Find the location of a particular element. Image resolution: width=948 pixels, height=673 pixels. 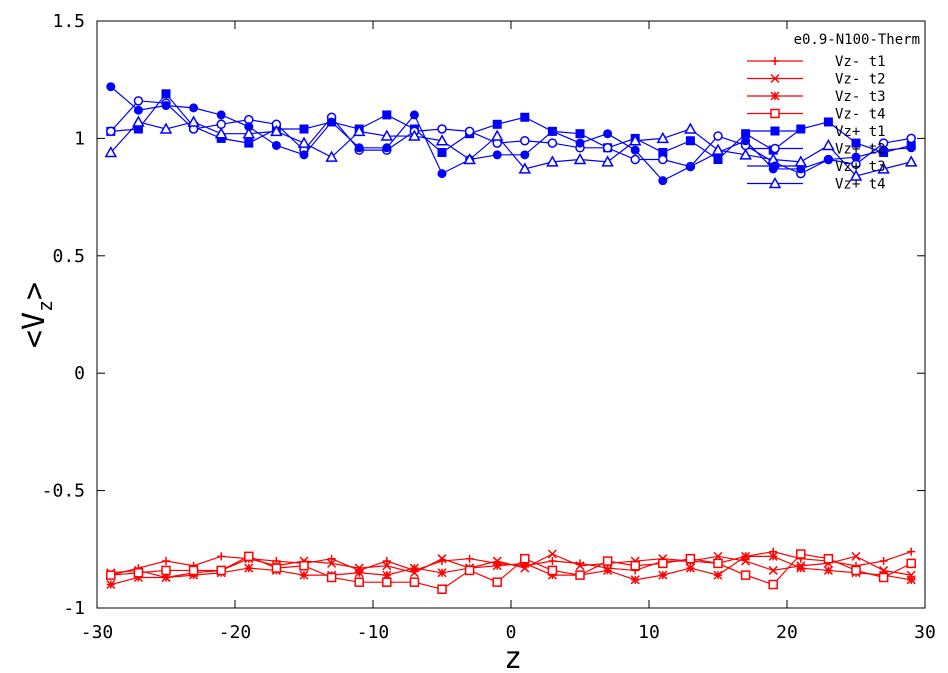

legend-title: e0.9-N100-Therm is located at coordinates (857, 40).